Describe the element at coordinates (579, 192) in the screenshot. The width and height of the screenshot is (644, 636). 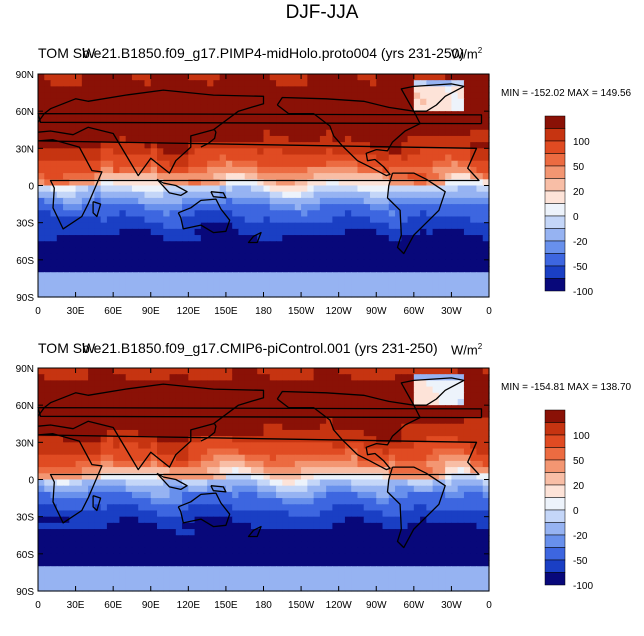
I see `colorbar-label: 20` at that location.